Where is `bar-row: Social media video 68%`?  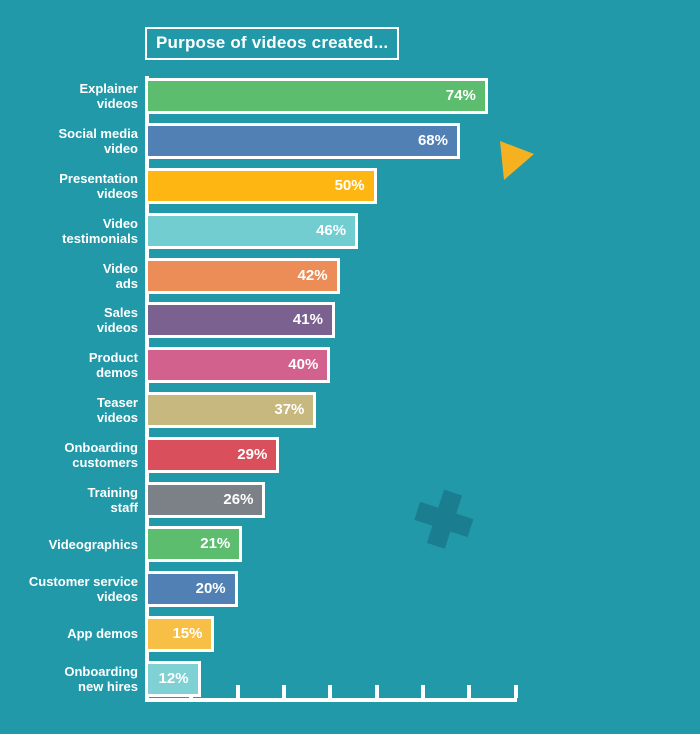 bar-row: Social media video 68% is located at coordinates (350, 141).